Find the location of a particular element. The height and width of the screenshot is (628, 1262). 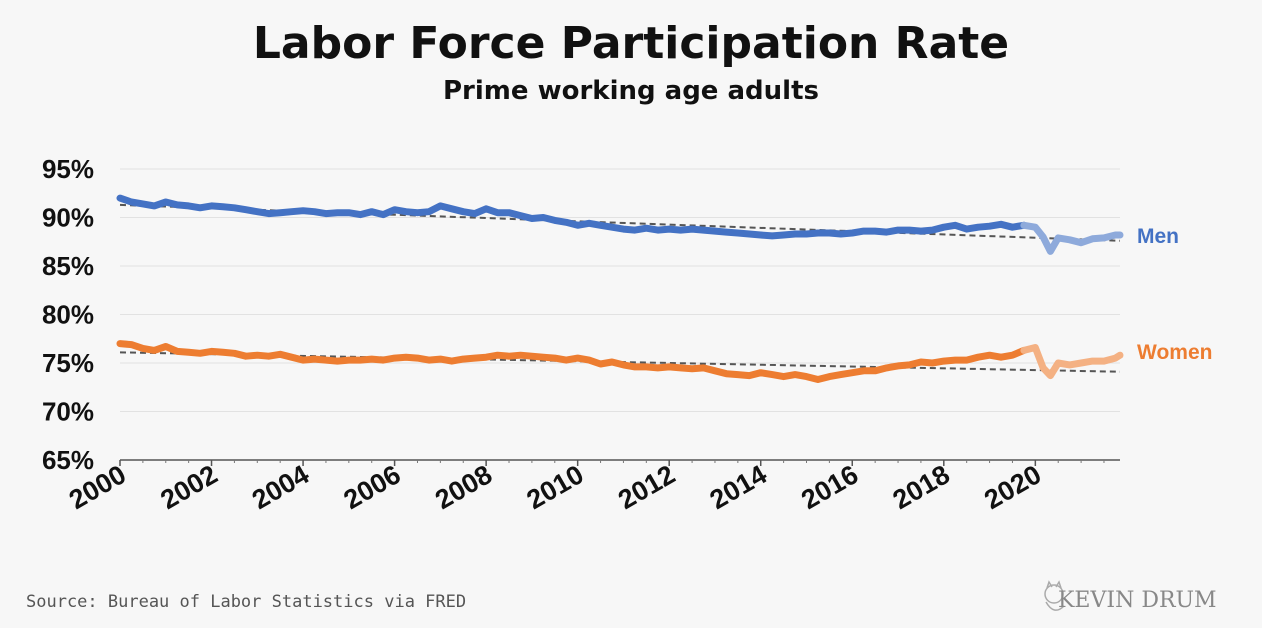

series-line-men-2020-onward is located at coordinates (1072, 238).